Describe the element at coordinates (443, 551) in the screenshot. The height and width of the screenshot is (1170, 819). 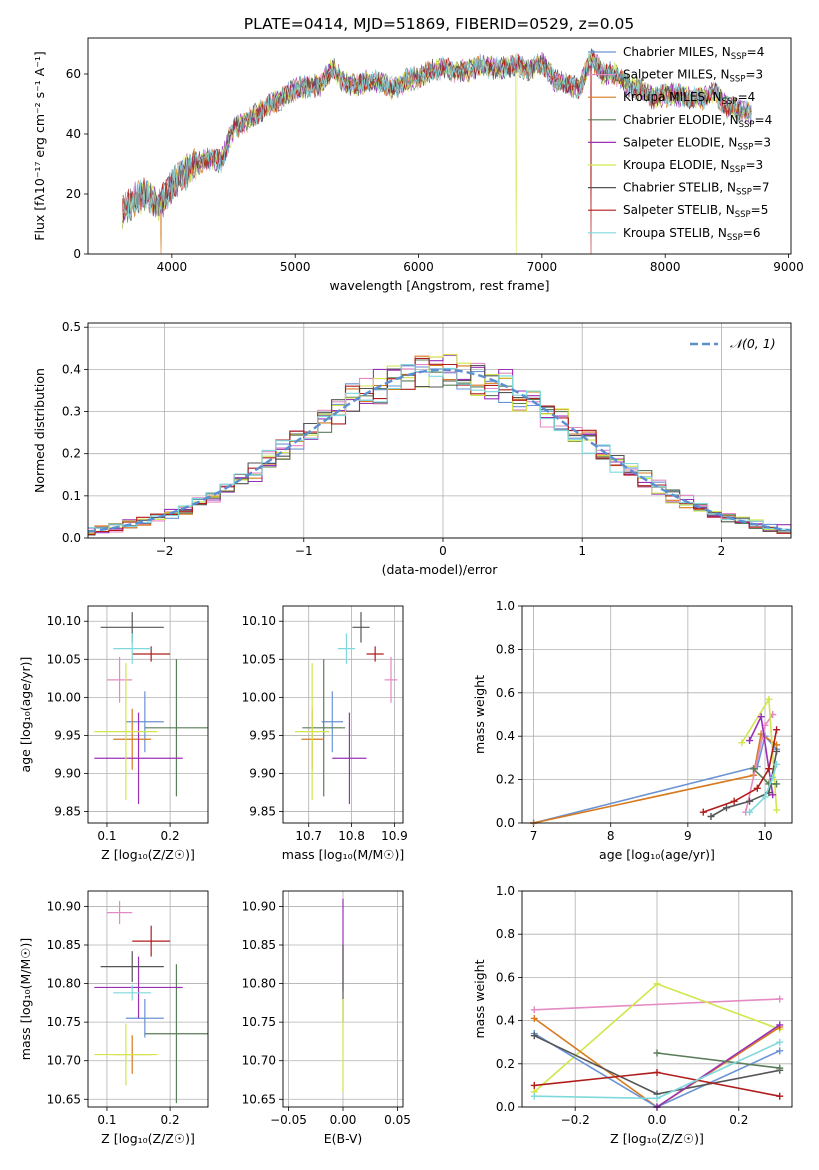
I see `x-tick-label: 0` at that location.